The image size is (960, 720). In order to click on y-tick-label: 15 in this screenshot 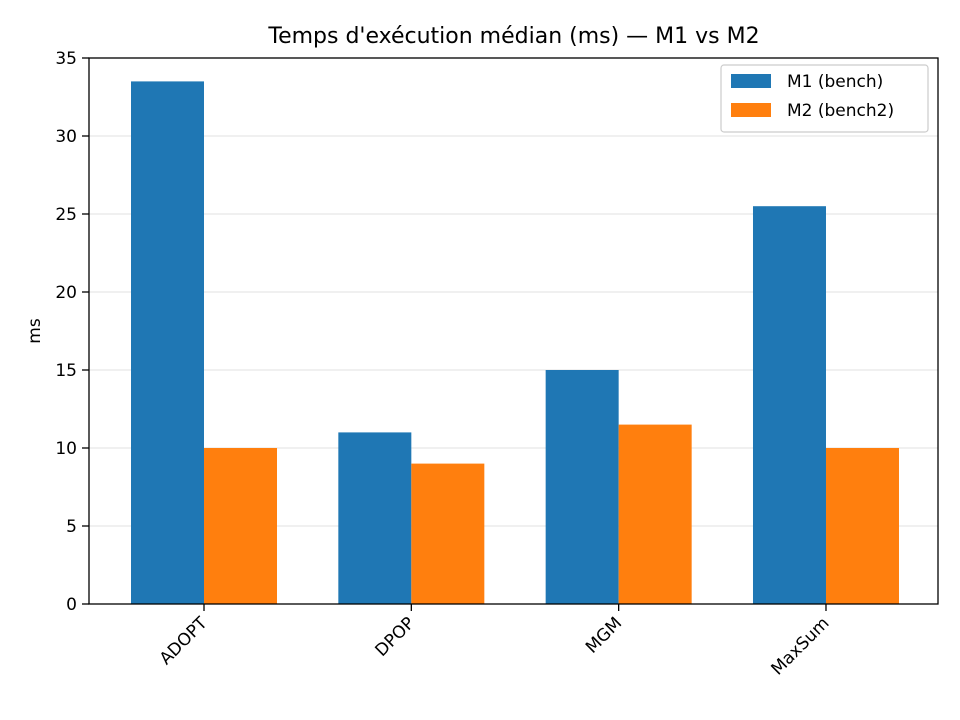, I will do `click(66, 371)`.